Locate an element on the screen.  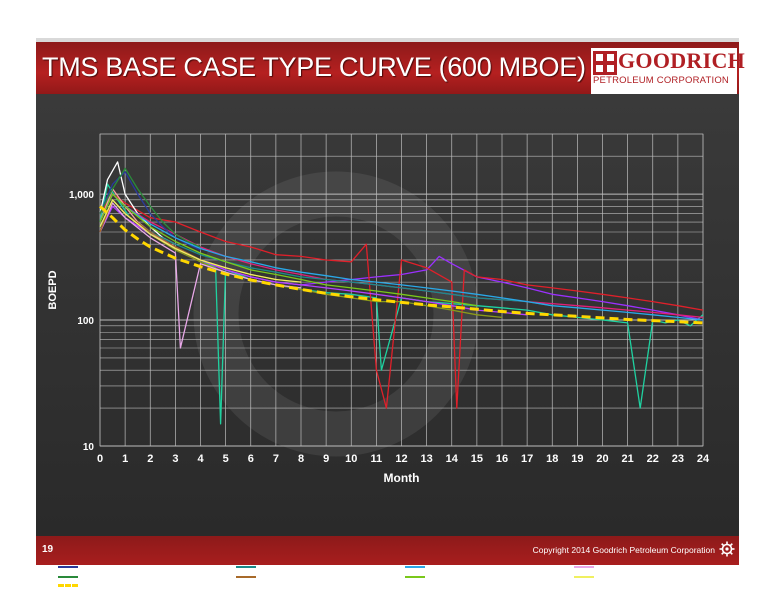
logo-mark-icon is located at coordinates (605, 63).